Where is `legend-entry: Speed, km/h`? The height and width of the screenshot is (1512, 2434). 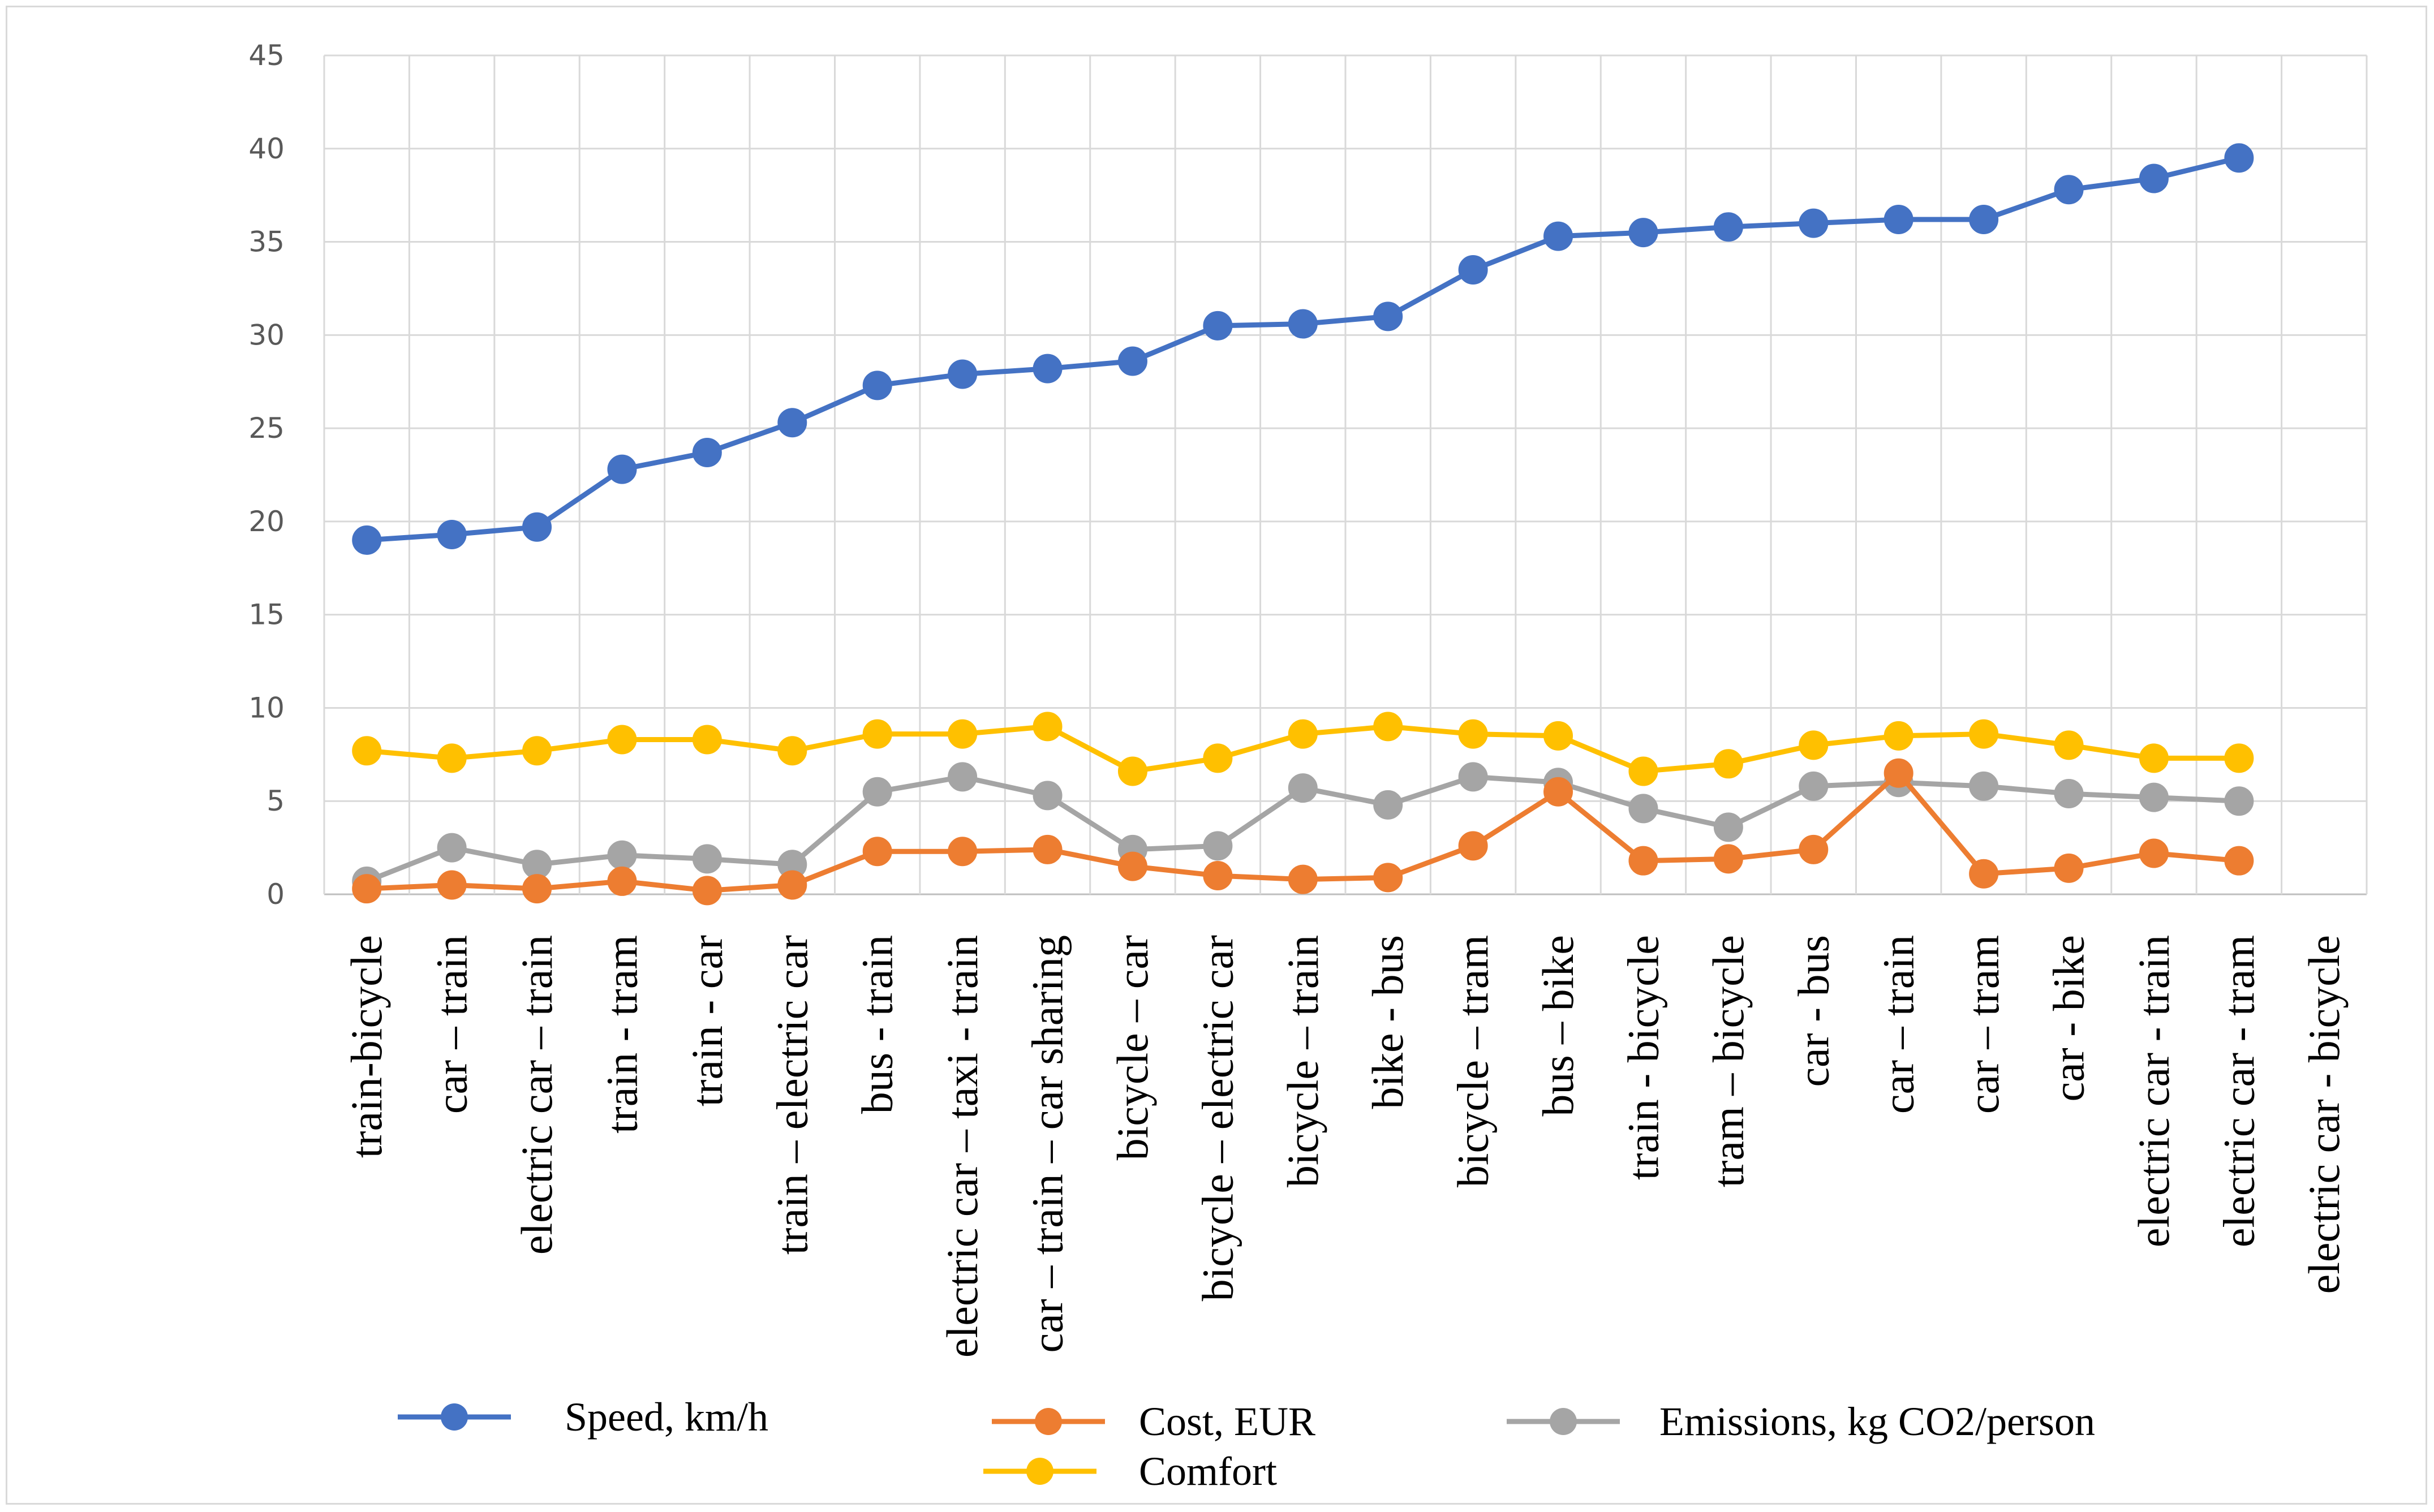
legend-entry: Speed, km/h is located at coordinates (583, 1417).